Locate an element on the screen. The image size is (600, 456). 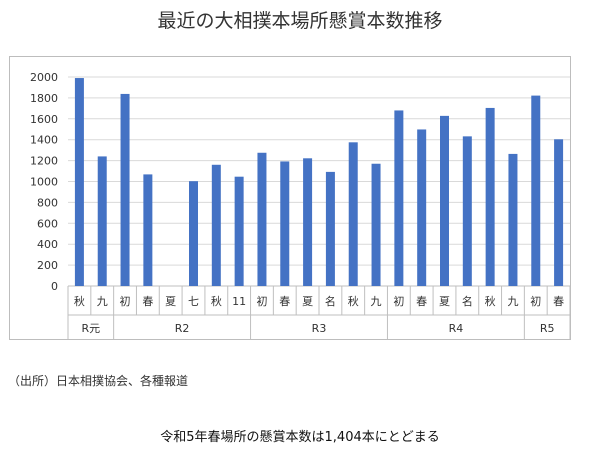
y-tick-label: 400 is located at coordinates (47, 244).